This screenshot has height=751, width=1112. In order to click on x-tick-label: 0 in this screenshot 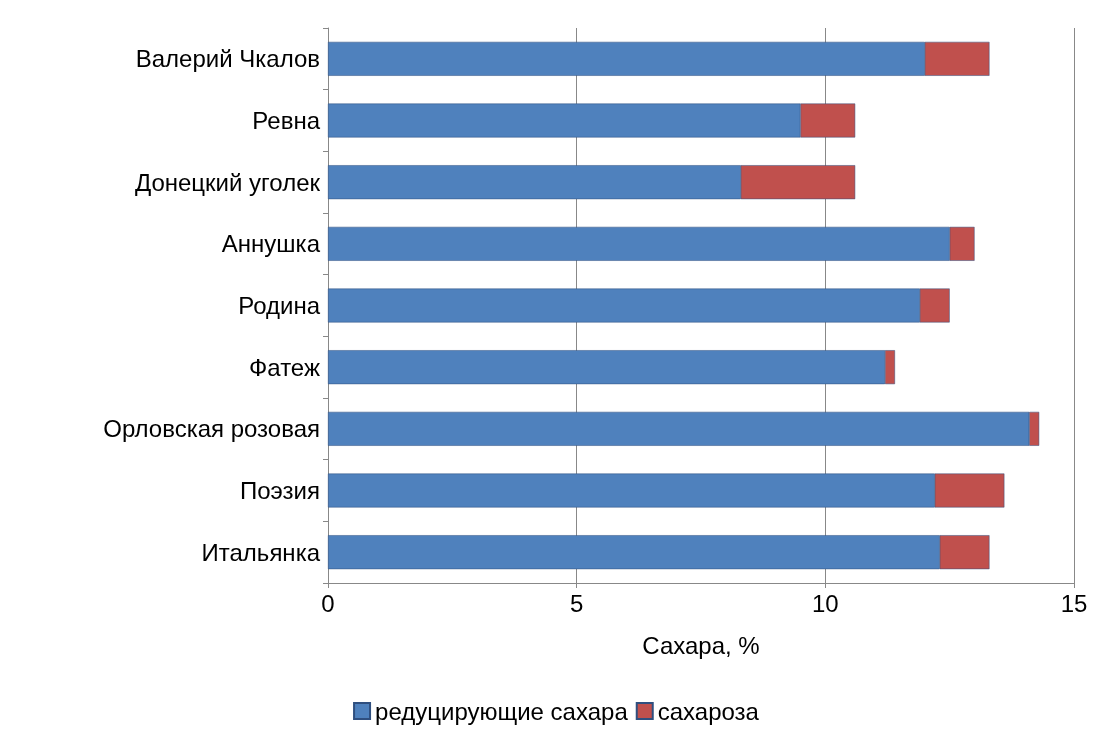, I will do `click(328, 603)`.